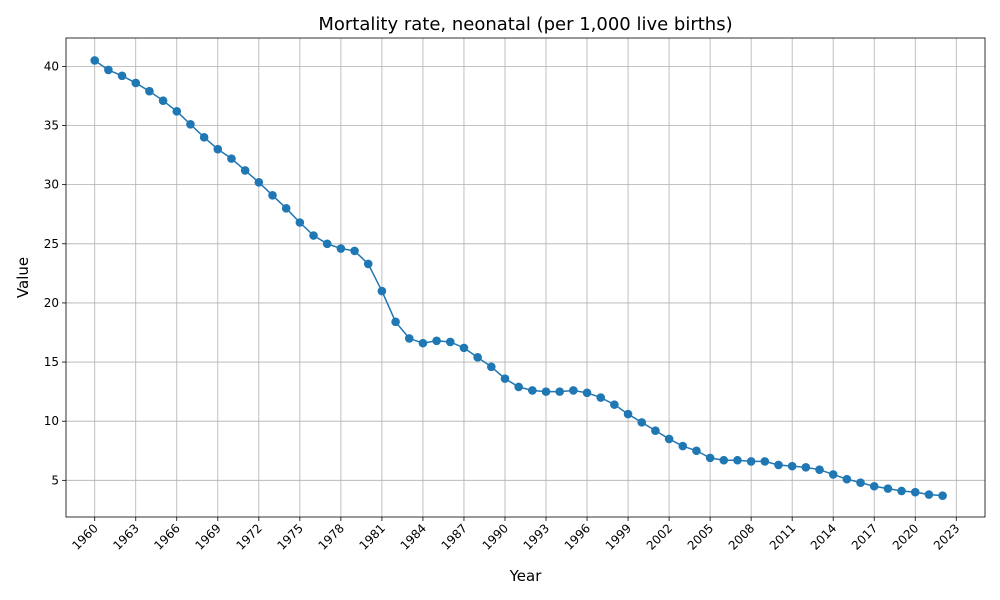  What do you see at coordinates (454, 536) in the screenshot?
I see `x-tick-label: 1987` at bounding box center [454, 536].